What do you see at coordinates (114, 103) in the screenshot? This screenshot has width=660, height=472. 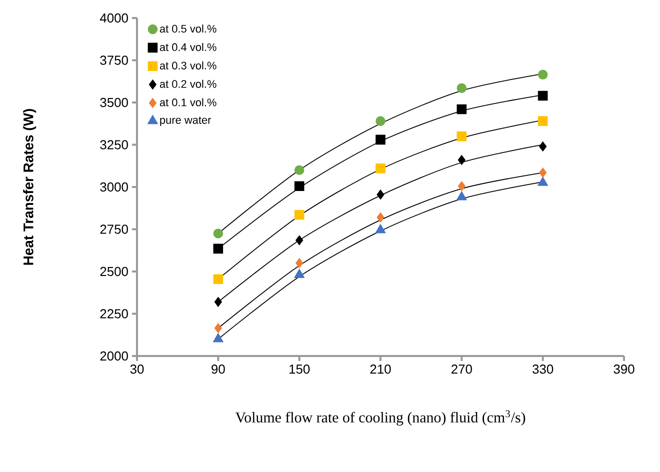 I see `y-tick-label: 3500` at bounding box center [114, 103].